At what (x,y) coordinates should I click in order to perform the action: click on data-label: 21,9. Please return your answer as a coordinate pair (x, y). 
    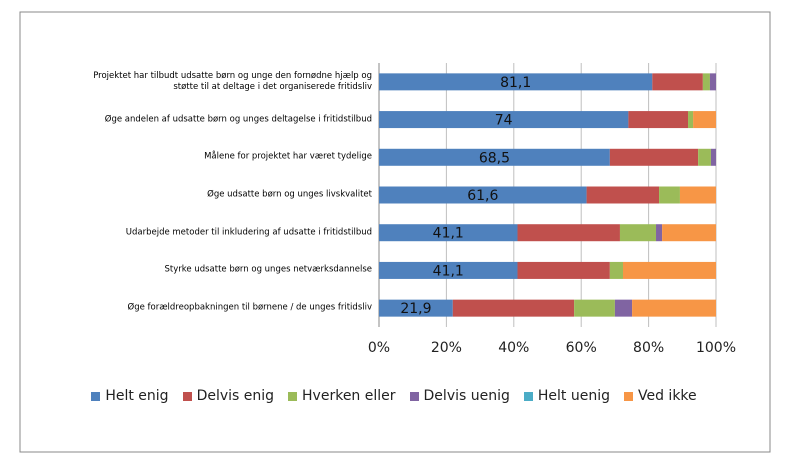
    Looking at the image, I should click on (415, 309).